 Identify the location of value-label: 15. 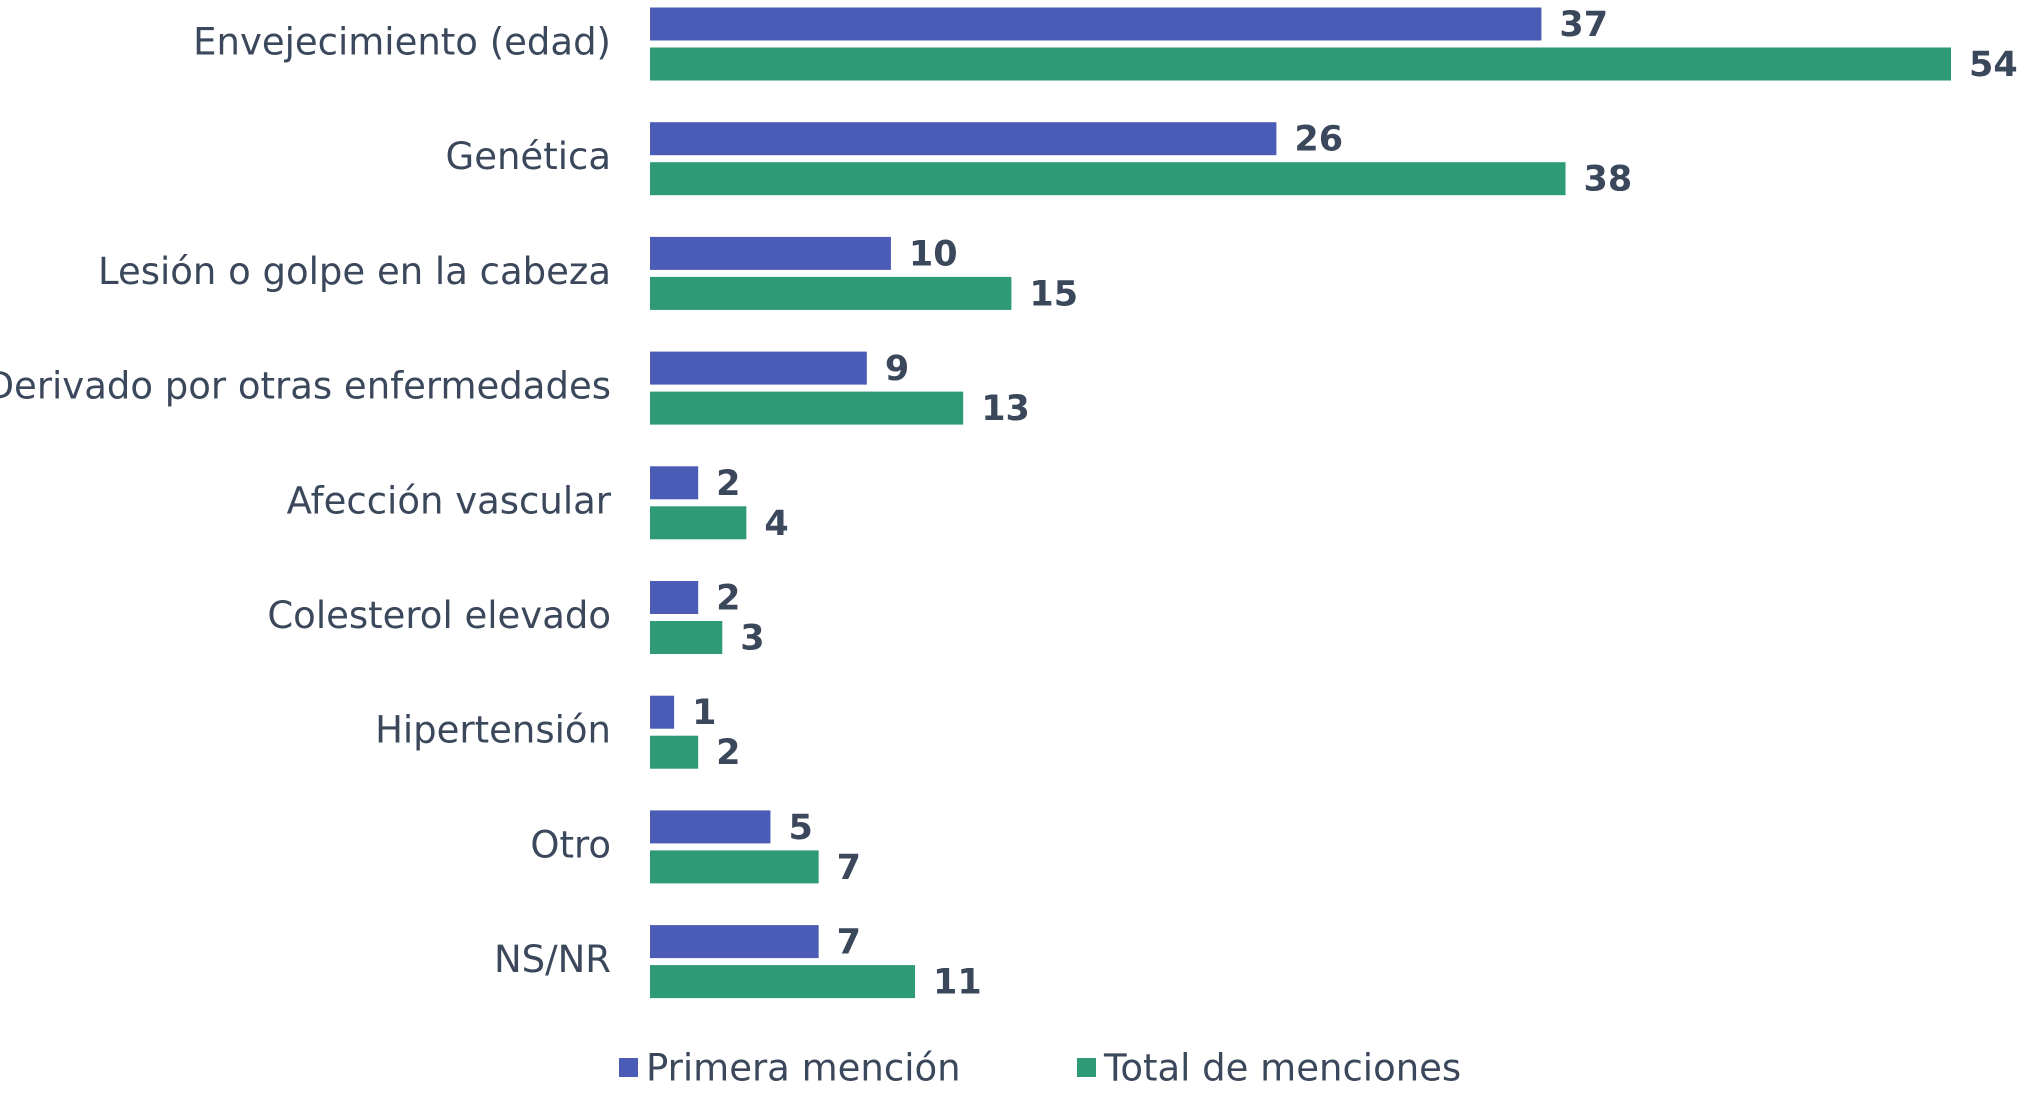
(1053, 294).